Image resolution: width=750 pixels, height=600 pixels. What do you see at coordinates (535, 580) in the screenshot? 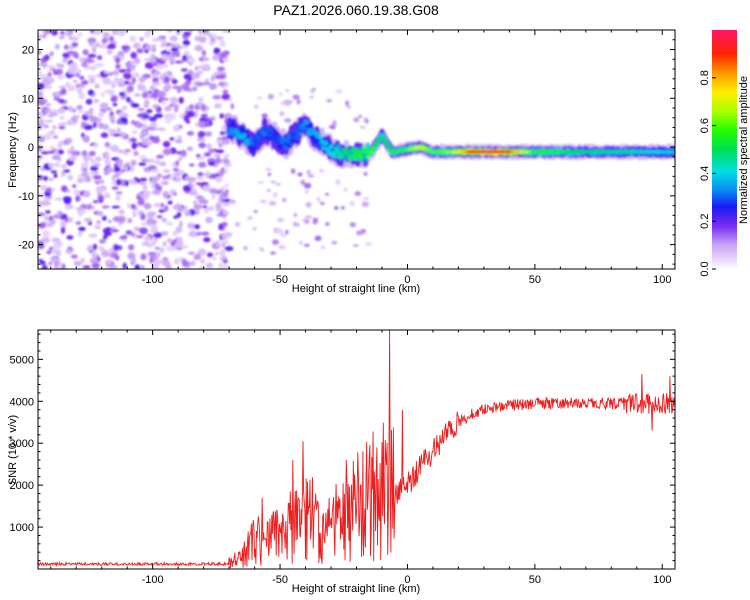
I see `x-tick-label: 50` at bounding box center [535, 580].